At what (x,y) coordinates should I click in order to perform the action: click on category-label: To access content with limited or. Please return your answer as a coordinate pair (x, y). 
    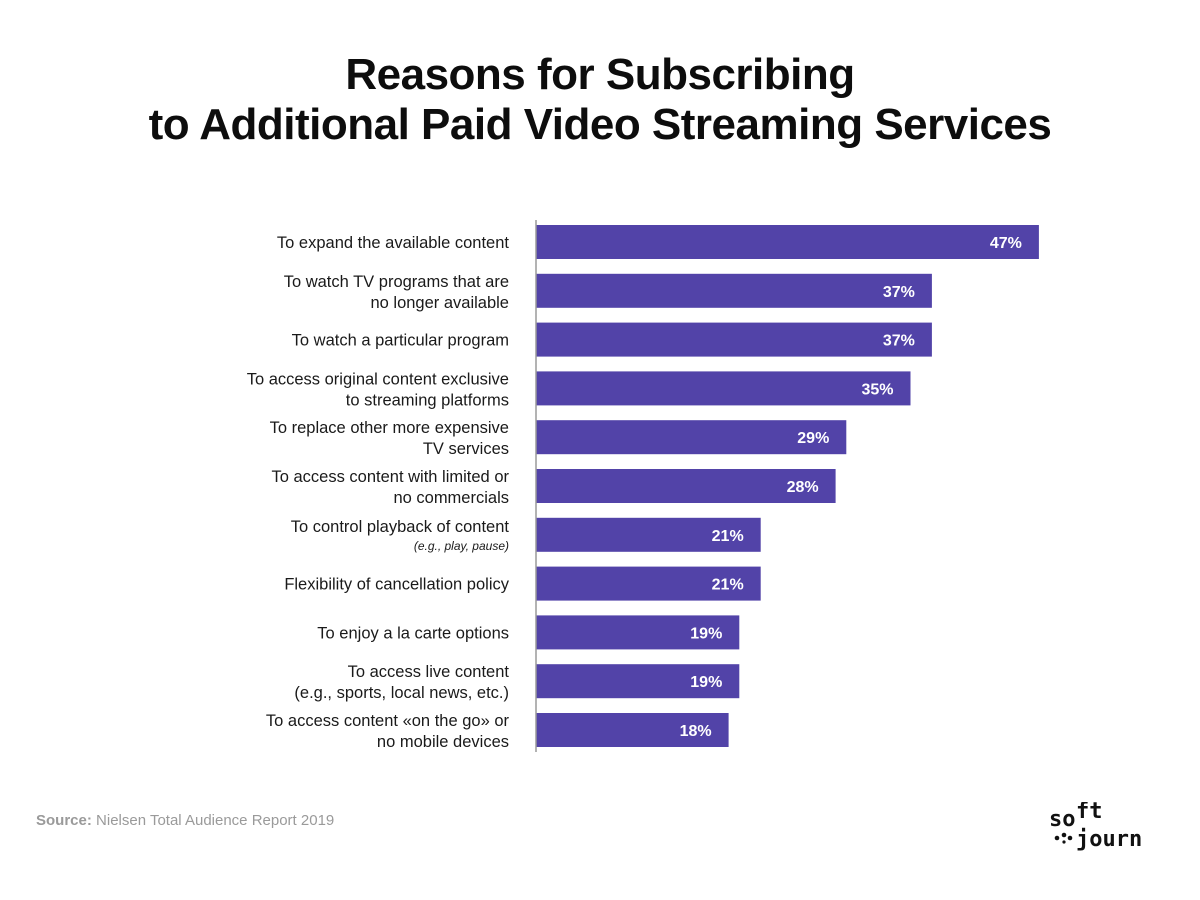
    Looking at the image, I should click on (390, 477).